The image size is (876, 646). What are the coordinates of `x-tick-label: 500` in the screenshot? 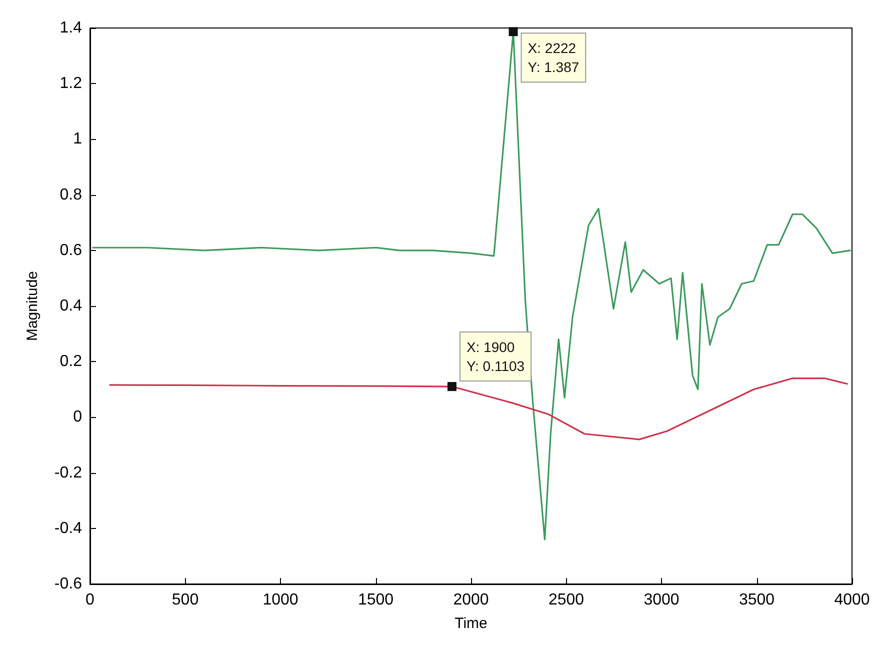 It's located at (185, 600).